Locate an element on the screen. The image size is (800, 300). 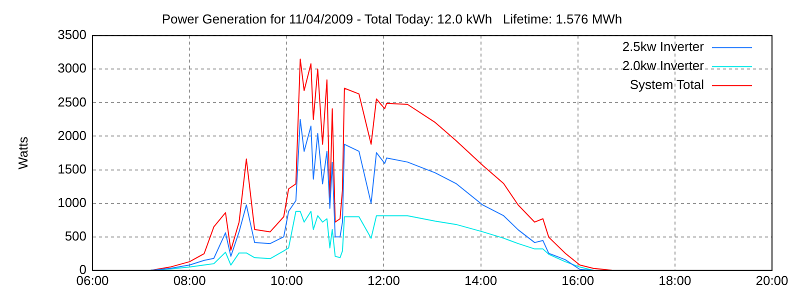
x-tick-label: 20:00 is located at coordinates (772, 280).